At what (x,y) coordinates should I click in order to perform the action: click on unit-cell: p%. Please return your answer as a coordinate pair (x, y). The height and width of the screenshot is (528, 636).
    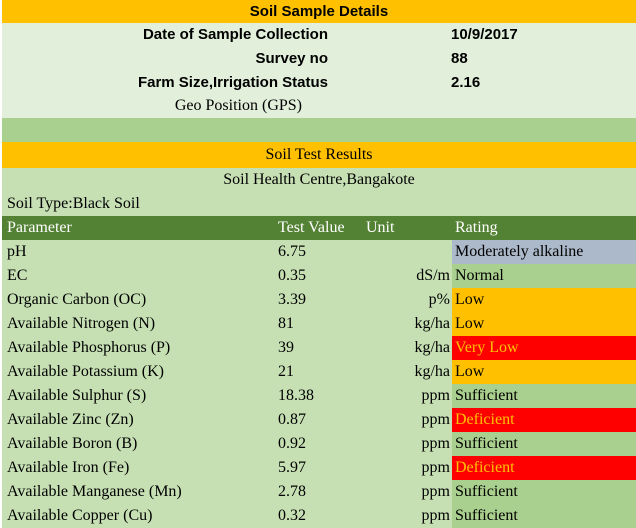
    Looking at the image, I should click on (403, 300).